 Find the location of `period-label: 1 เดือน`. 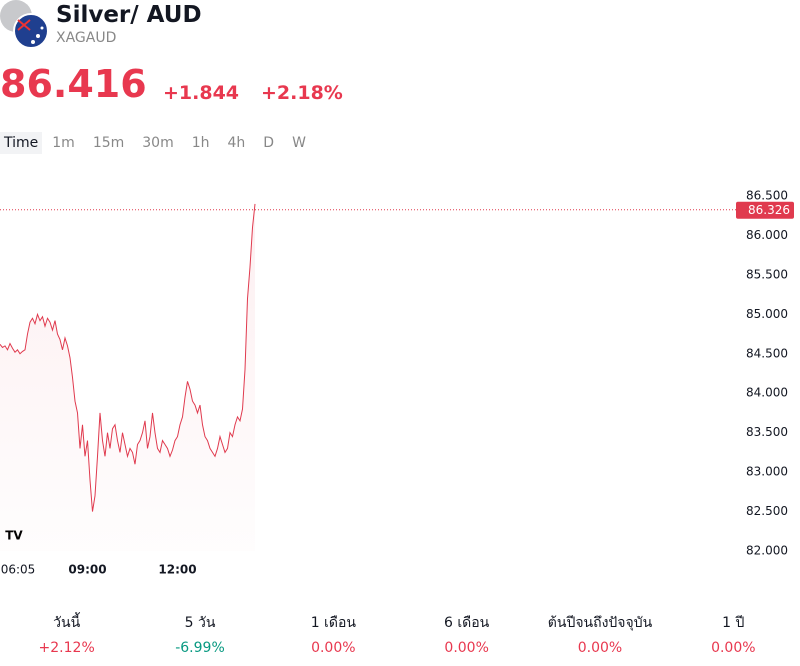

period-label: 1 เดือน is located at coordinates (333, 623).